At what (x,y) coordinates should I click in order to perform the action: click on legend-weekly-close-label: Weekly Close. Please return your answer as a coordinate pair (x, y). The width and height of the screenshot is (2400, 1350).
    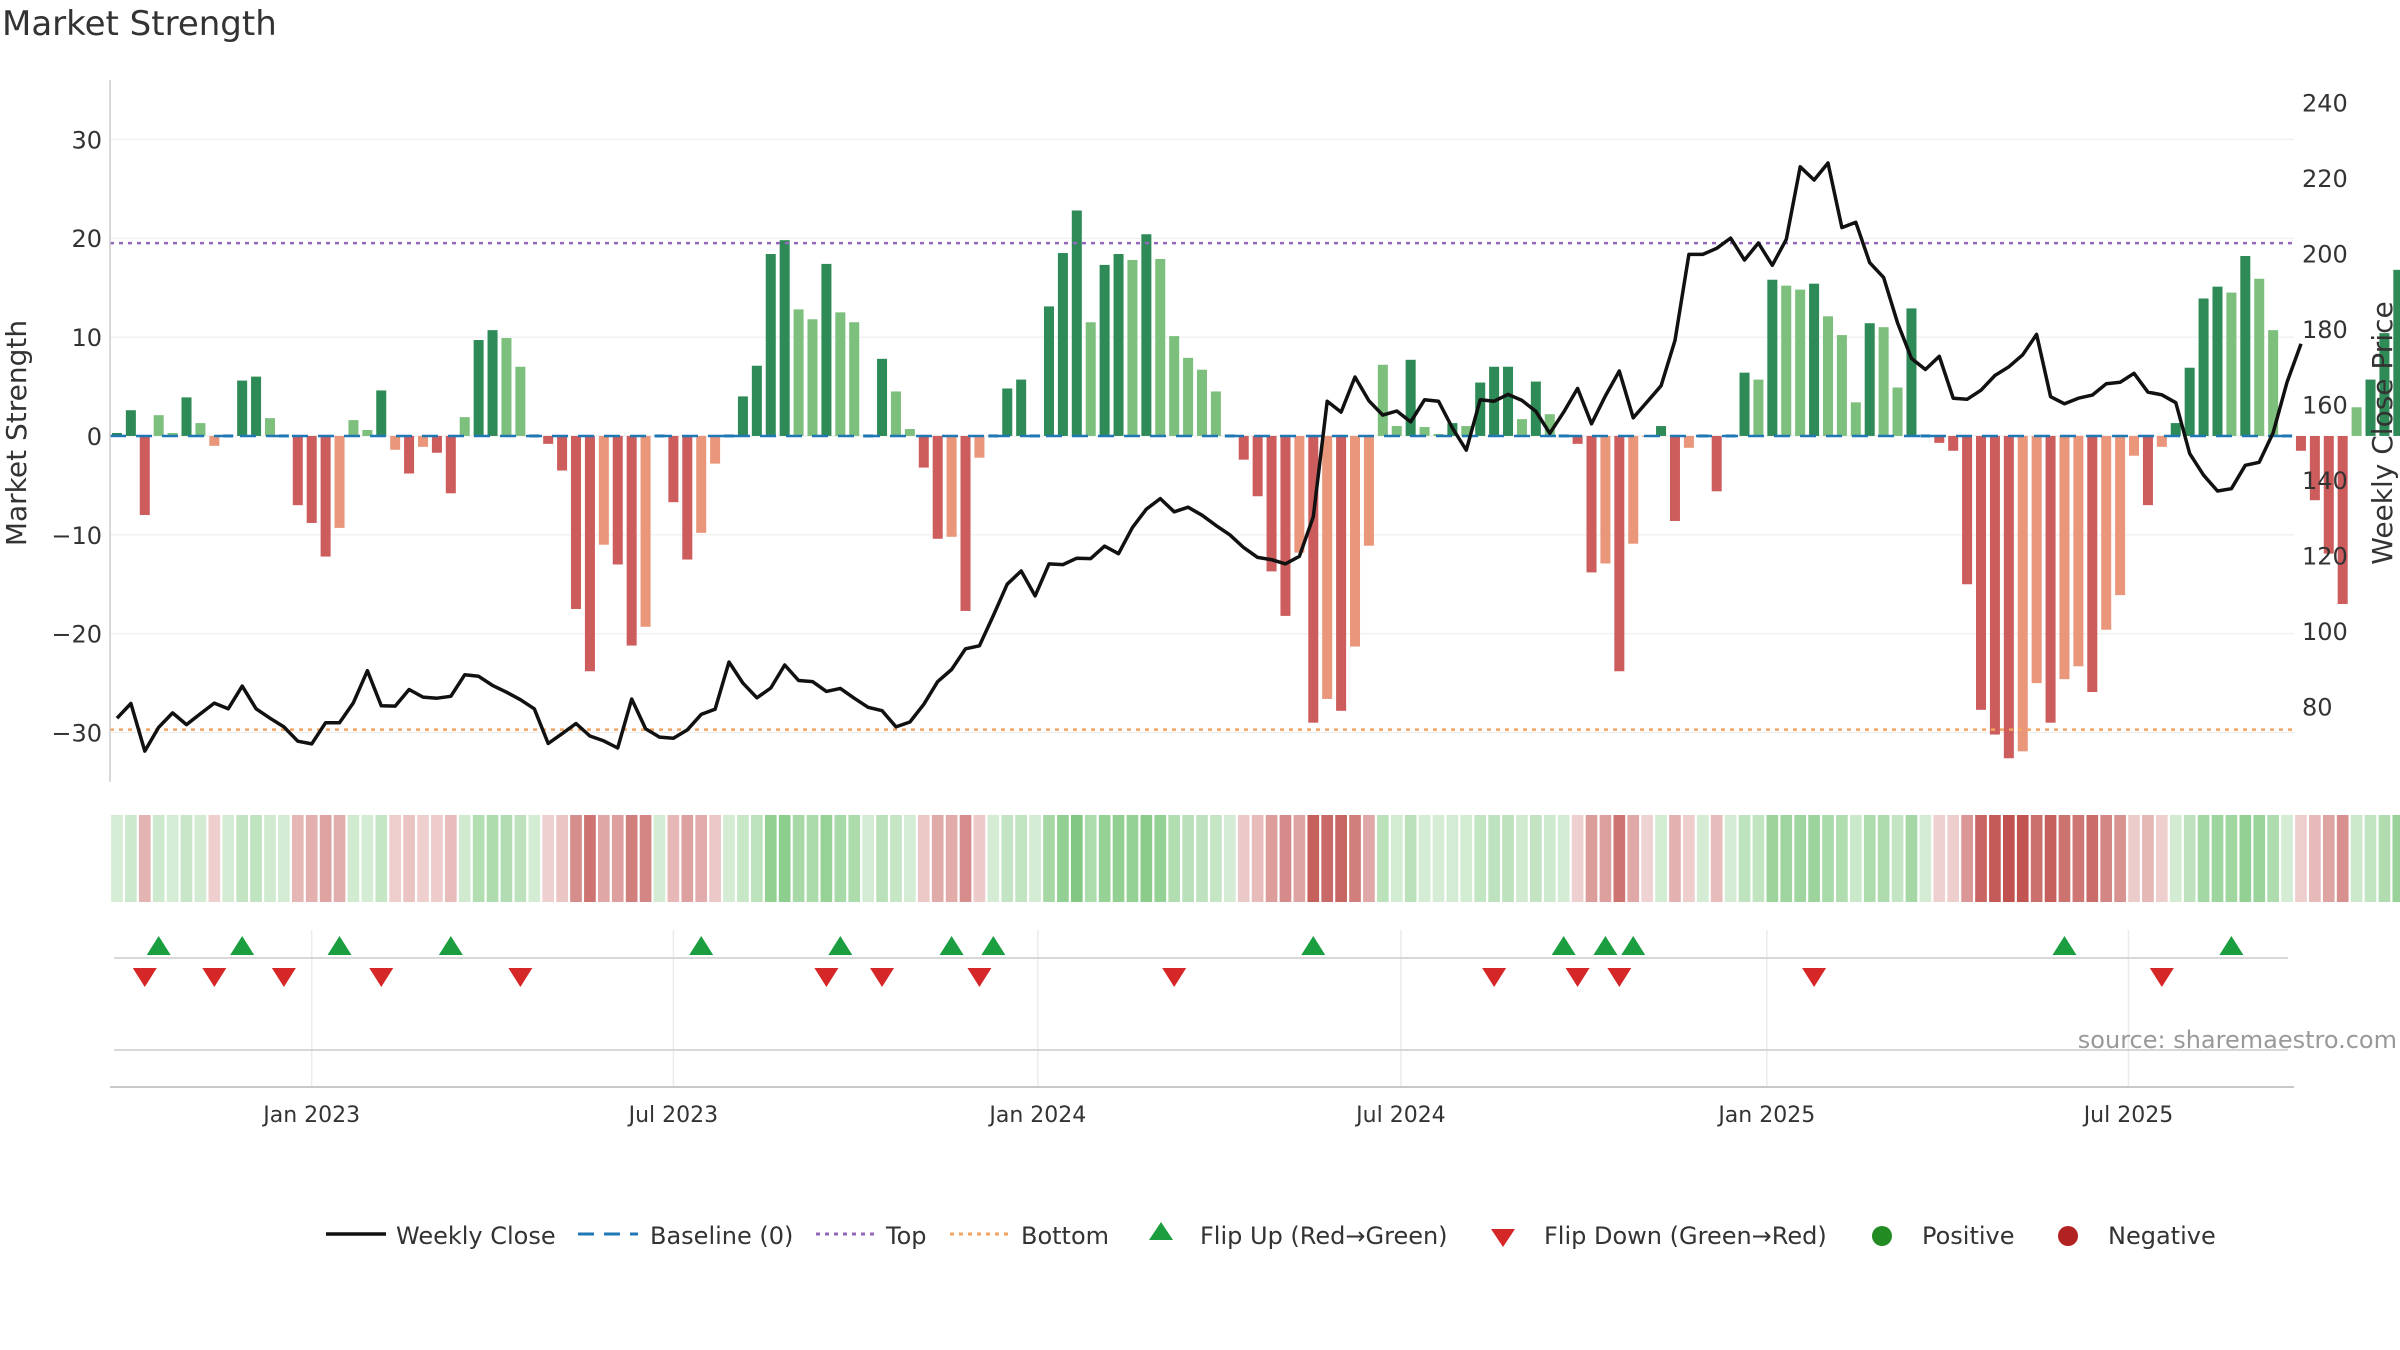
    Looking at the image, I should click on (476, 1236).